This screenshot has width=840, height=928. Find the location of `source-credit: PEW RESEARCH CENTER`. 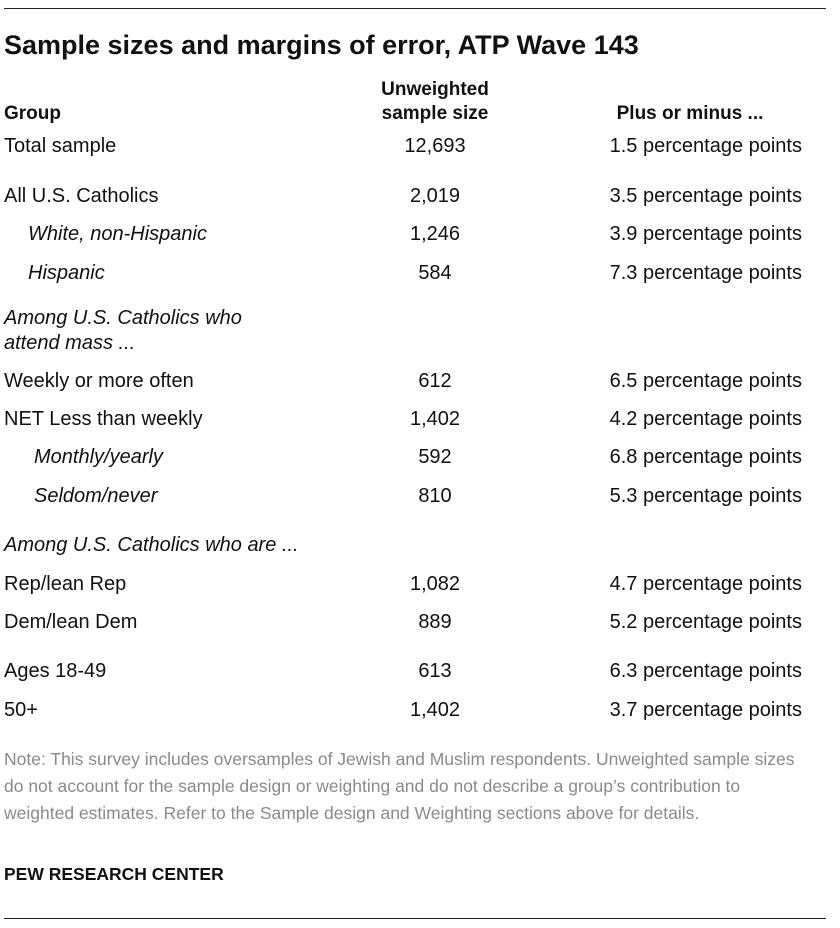

source-credit: PEW RESEARCH CENTER is located at coordinates (114, 874).